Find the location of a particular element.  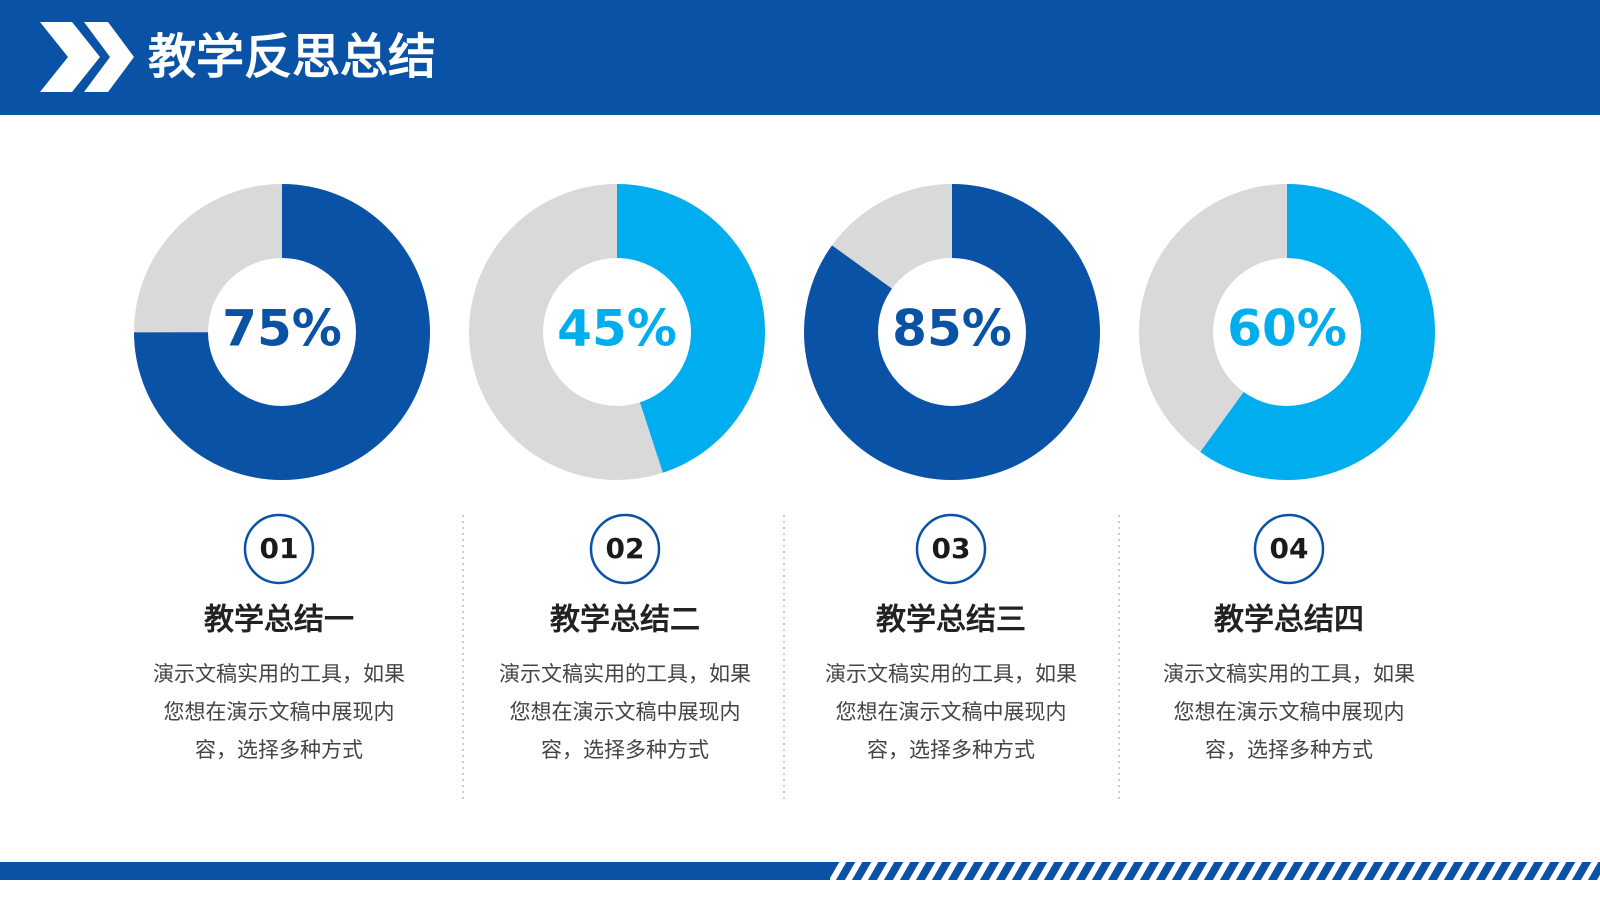

footer-stripes is located at coordinates (1215, 871).